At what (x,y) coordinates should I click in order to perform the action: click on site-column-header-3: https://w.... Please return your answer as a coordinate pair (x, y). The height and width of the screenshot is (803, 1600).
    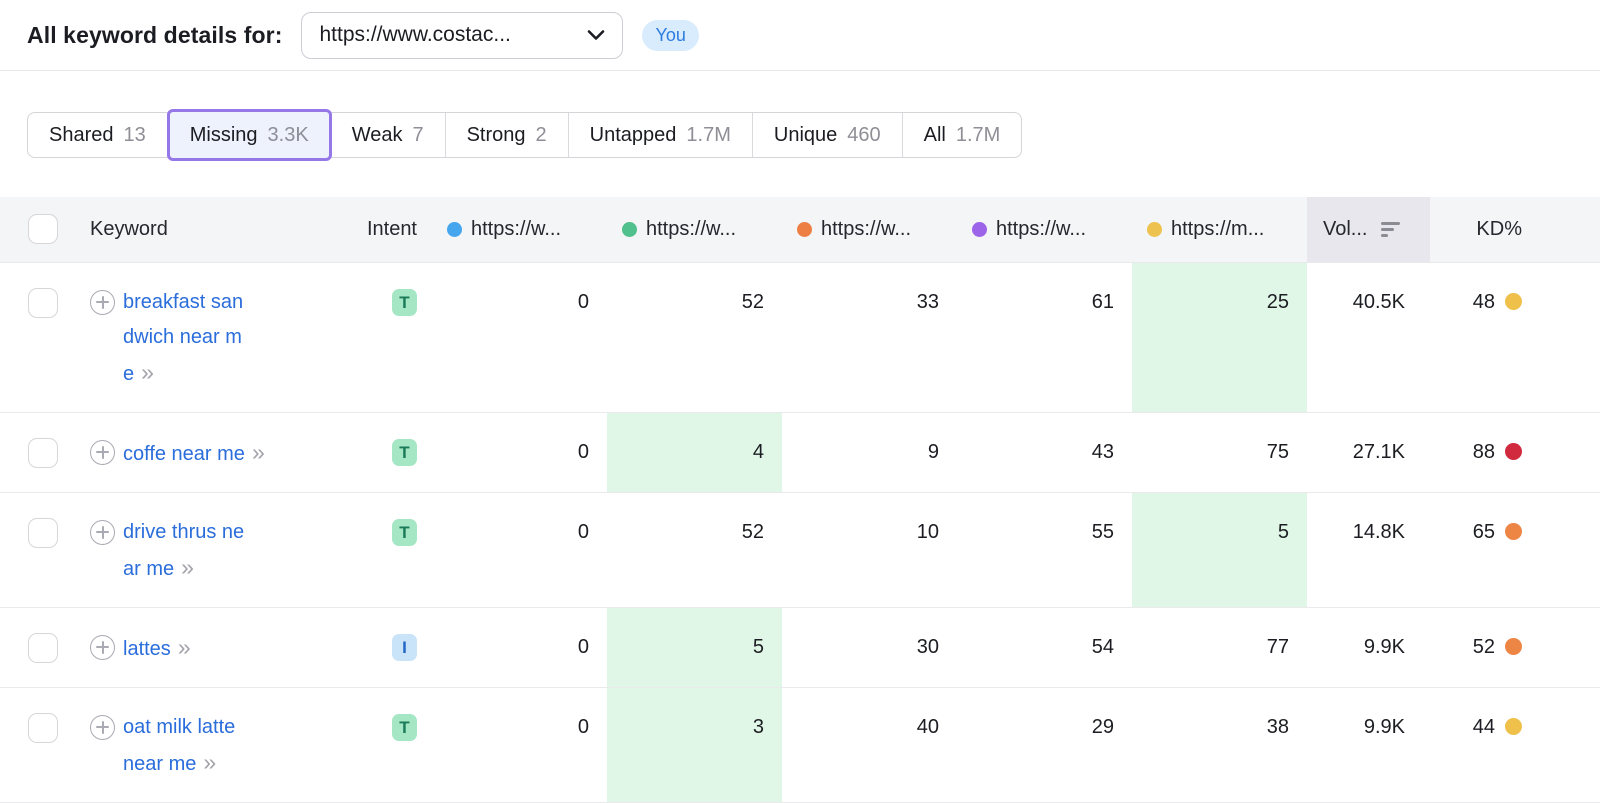
    Looking at the image, I should click on (869, 229).